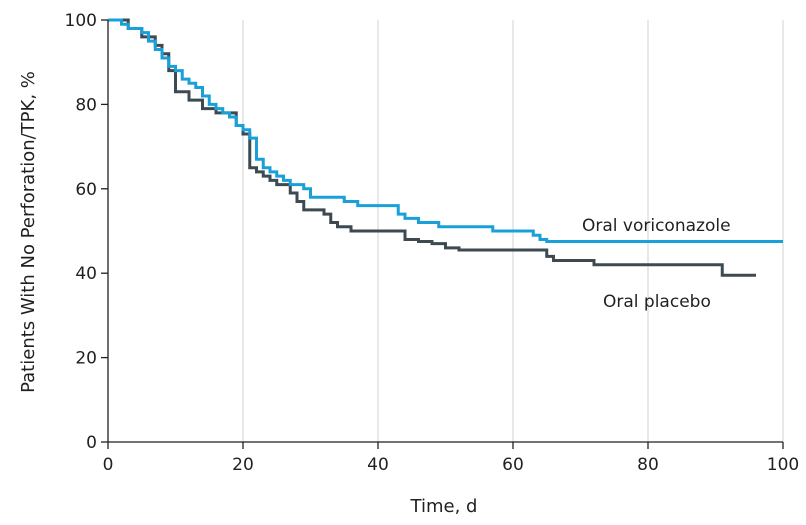 The image size is (806, 525). I want to click on series-label-oral-voriconazole: Oral voriconazole, so click(656, 226).